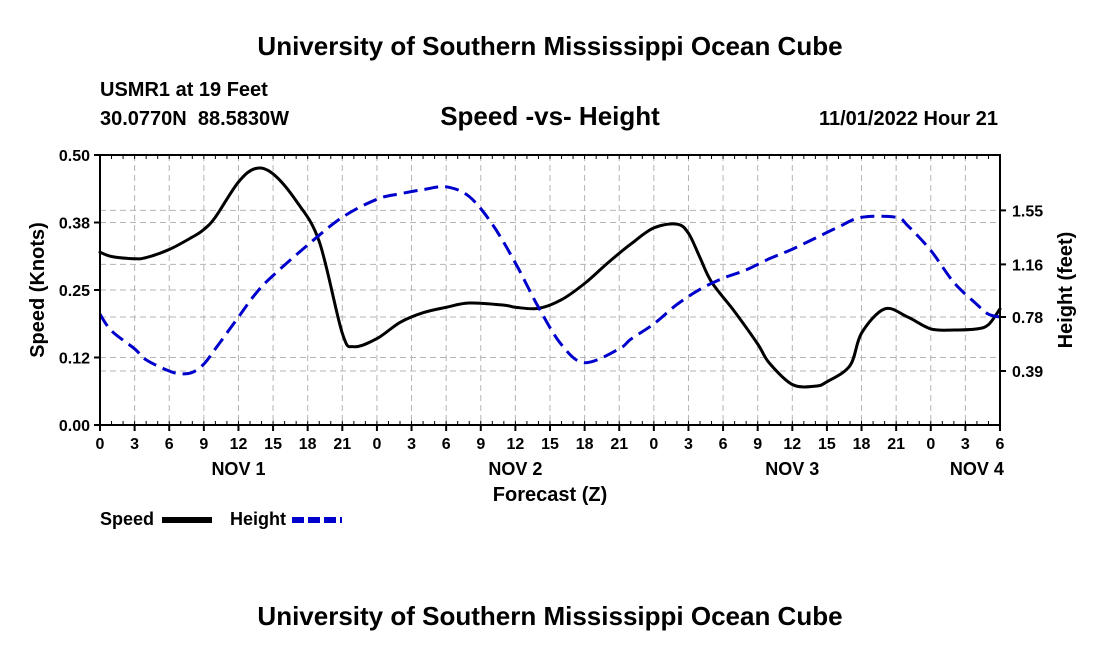 The image size is (1100, 650). Describe the element at coordinates (1027, 265) in the screenshot. I see `y-tick-label-right: 1.16` at that location.